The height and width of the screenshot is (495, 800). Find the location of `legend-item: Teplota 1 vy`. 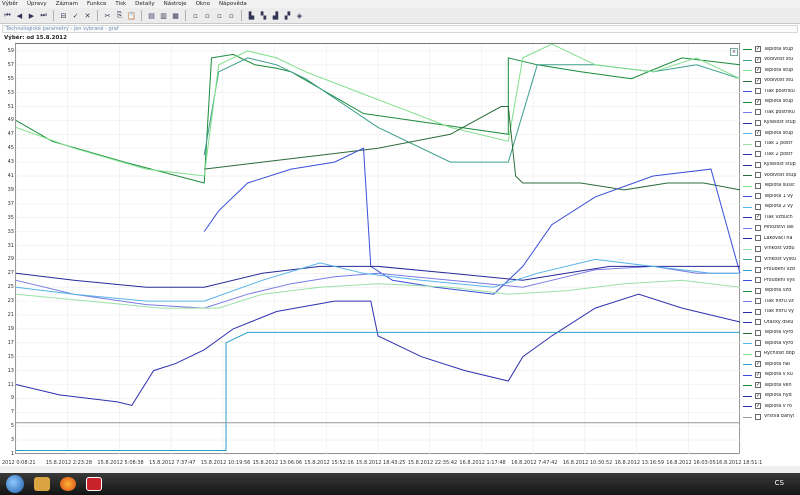

legend-item: Teplota 1 vy is located at coordinates (771, 196).